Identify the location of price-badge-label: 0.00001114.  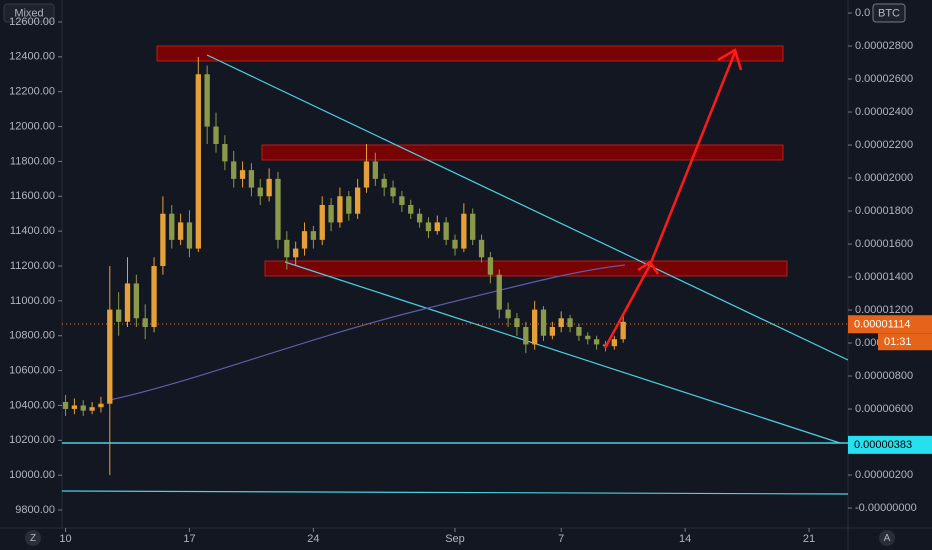
(882, 325).